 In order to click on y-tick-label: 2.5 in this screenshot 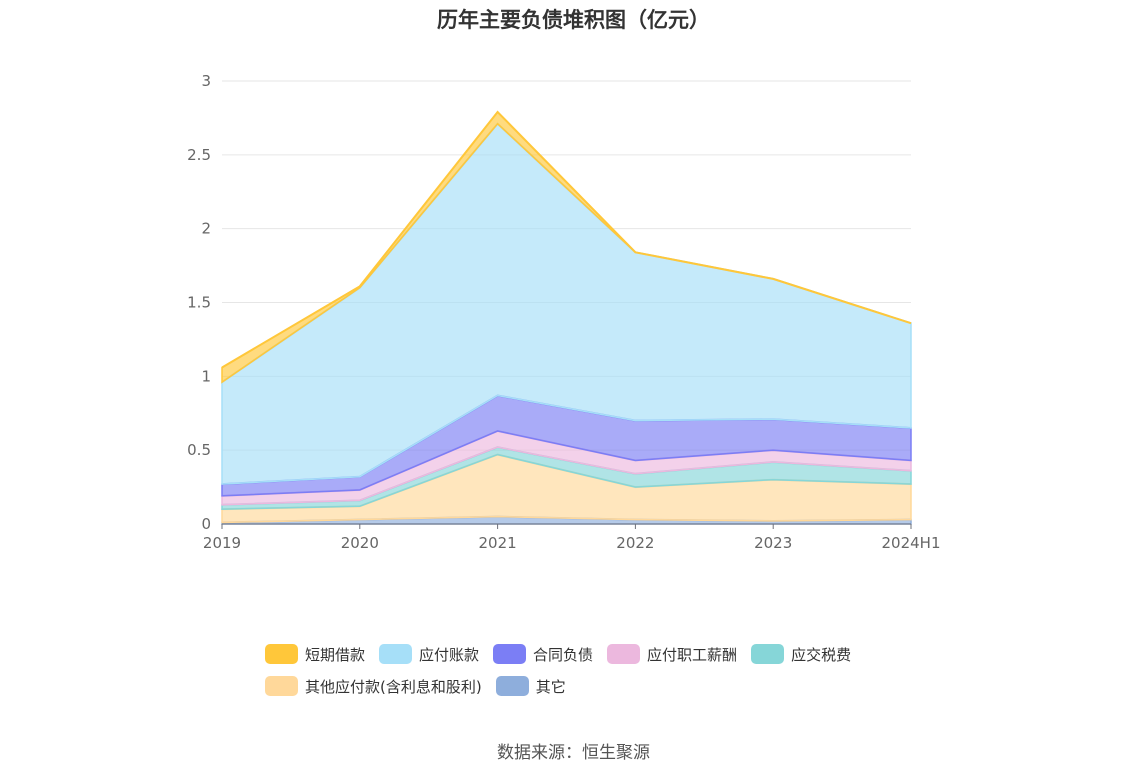, I will do `click(199, 155)`.